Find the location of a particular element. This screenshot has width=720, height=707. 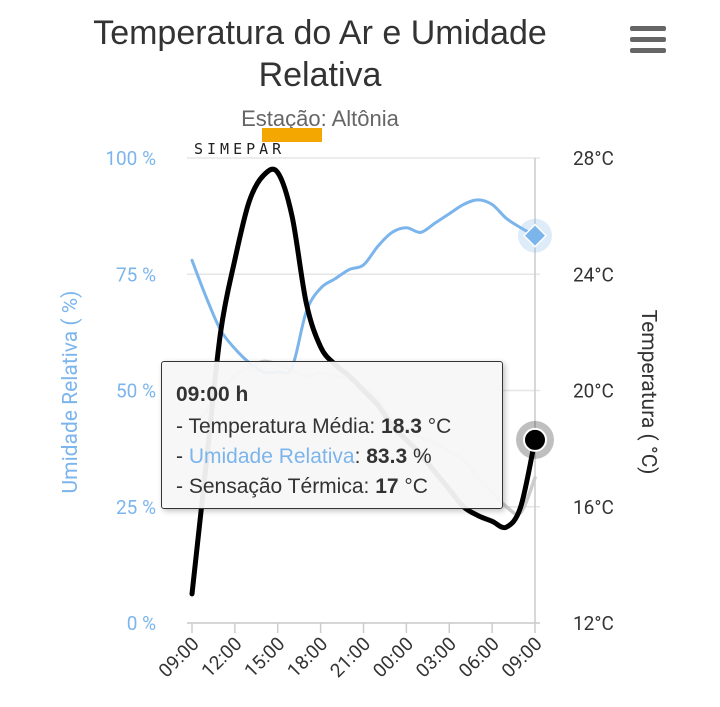

right-tick-label: 12°C is located at coordinates (593, 623).